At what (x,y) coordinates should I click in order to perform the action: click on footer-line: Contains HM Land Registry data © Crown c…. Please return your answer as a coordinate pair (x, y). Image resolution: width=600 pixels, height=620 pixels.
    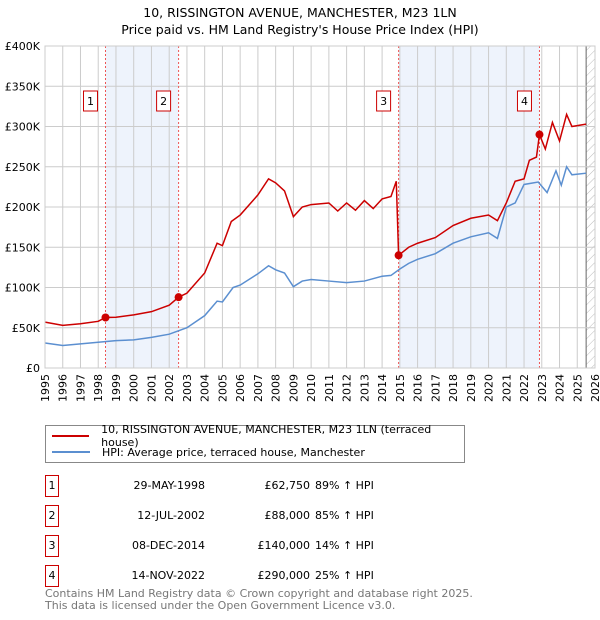
    Looking at the image, I should click on (259, 593).